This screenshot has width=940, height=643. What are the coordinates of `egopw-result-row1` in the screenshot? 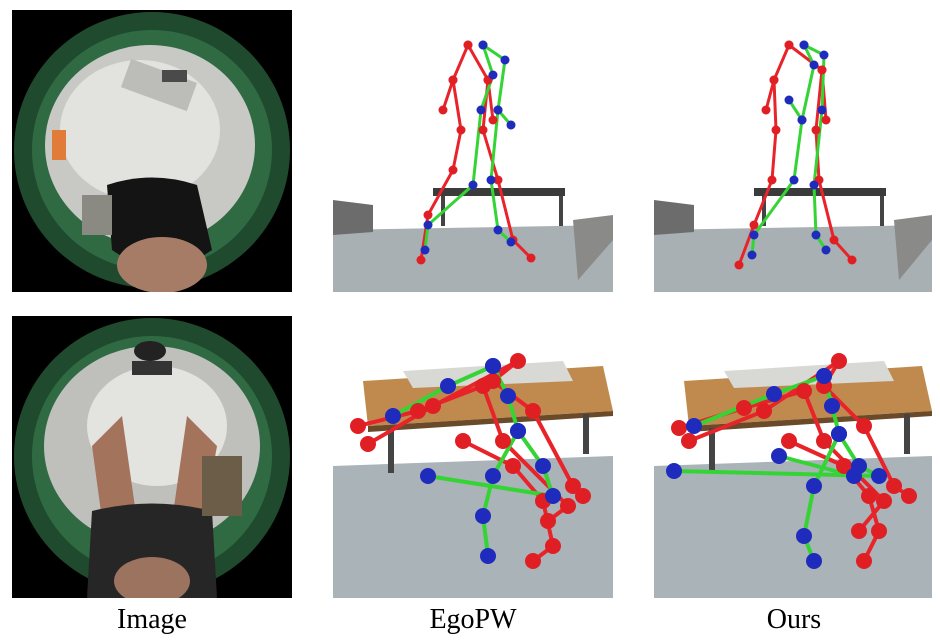 It's located at (473, 151).